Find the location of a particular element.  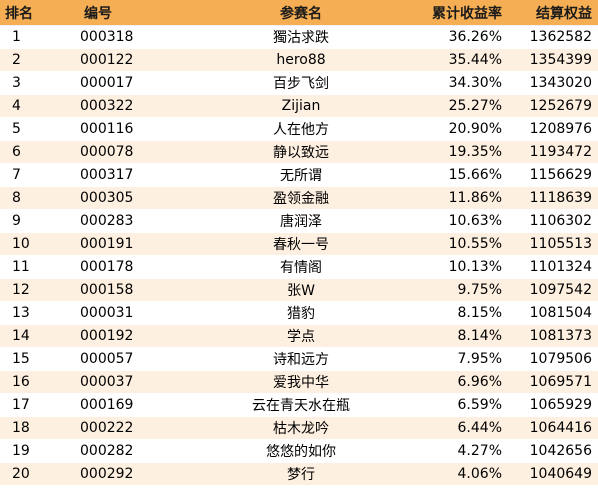

table-row: 20 000292 梦行 4.06% 1040649 is located at coordinates (299, 474).